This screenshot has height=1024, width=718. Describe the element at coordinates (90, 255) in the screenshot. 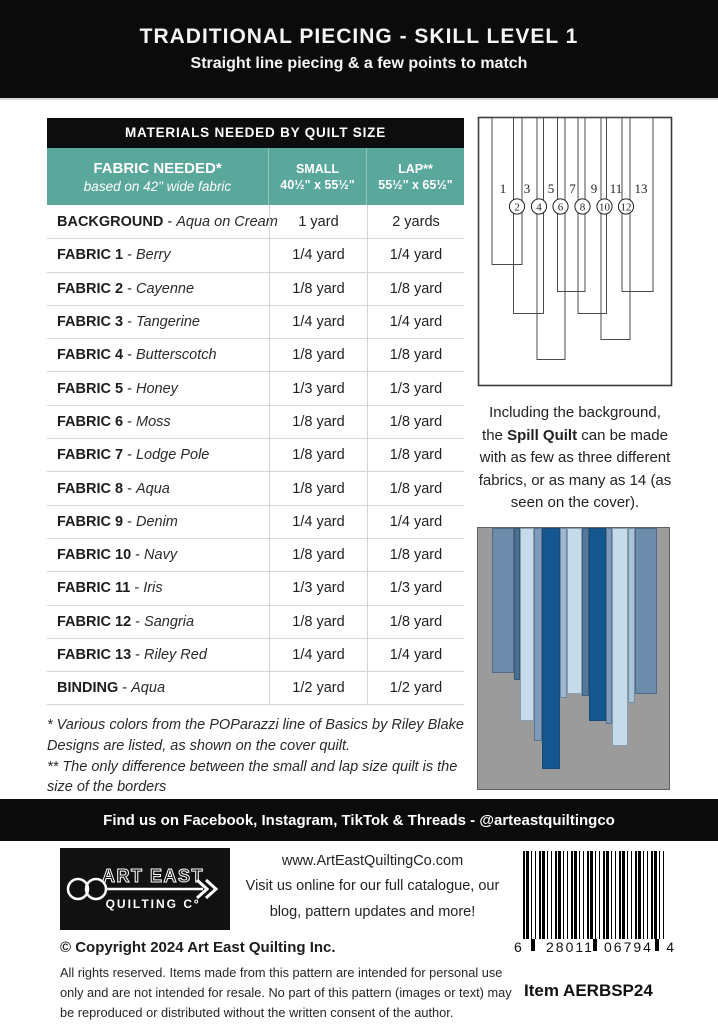

I see `fabric-name: FABRIC 1` at that location.